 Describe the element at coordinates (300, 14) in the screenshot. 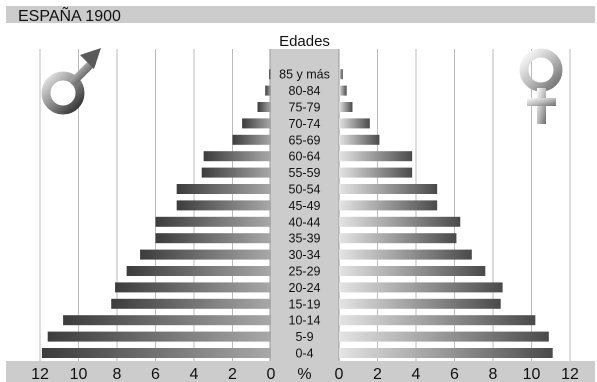

I see `title-band` at that location.